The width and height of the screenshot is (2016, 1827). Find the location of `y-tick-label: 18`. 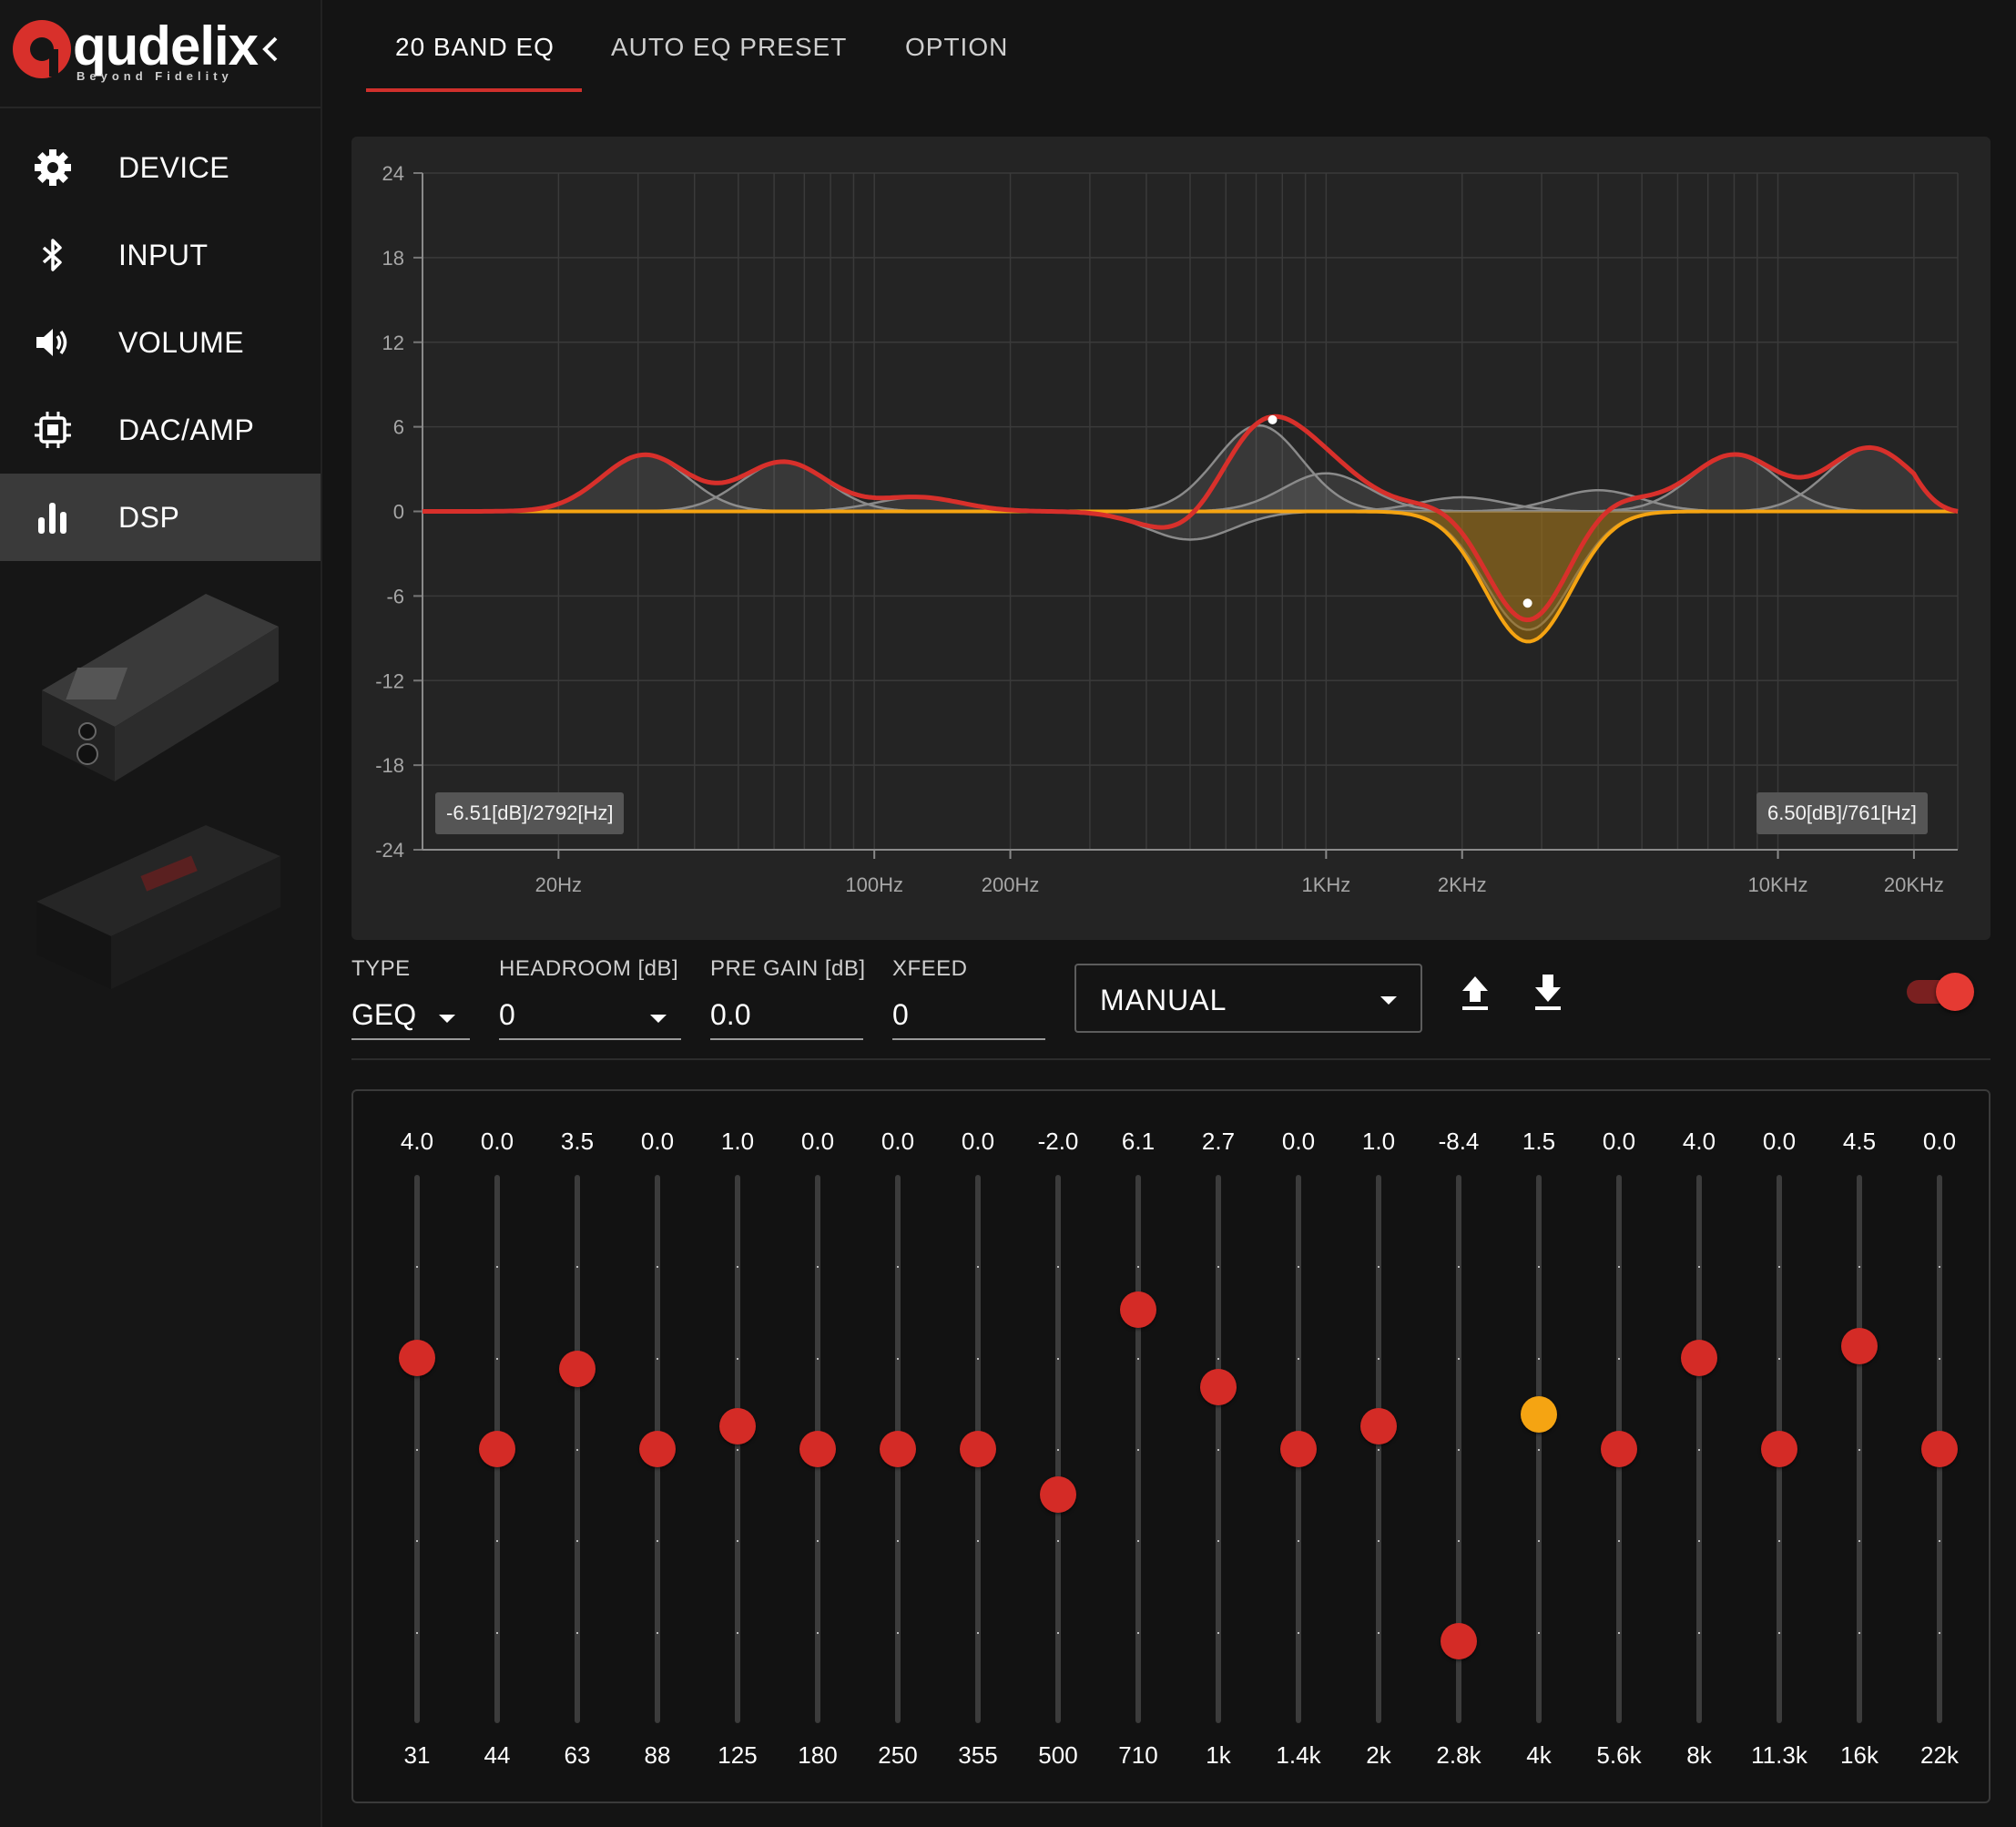

y-tick-label: 18 is located at coordinates (393, 258).